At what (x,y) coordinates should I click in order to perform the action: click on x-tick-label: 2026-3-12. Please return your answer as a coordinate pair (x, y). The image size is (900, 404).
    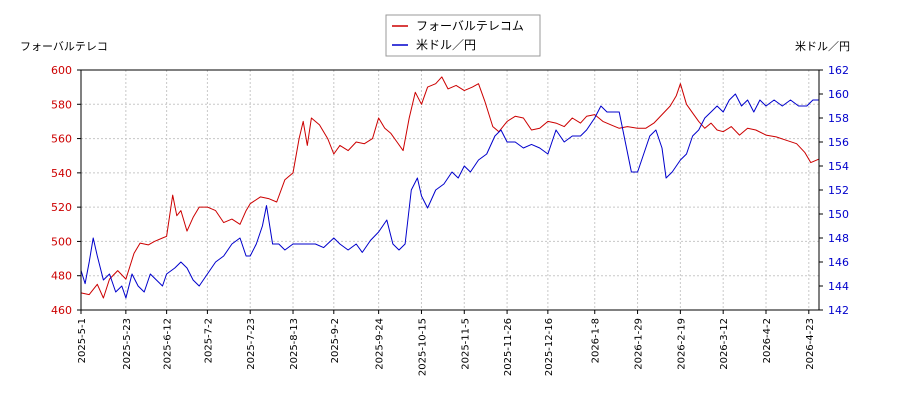
    Looking at the image, I should click on (724, 344).